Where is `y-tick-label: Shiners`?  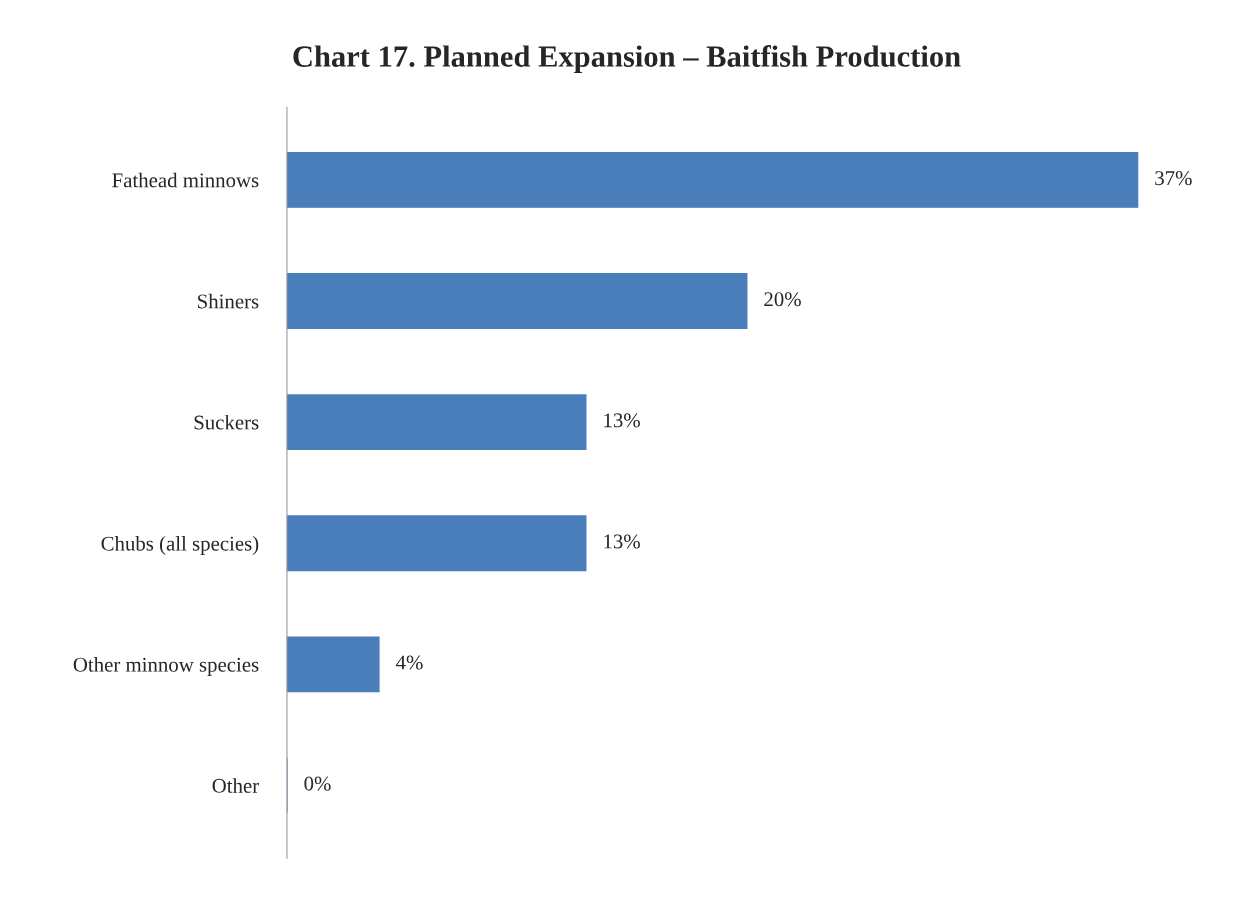 y-tick-label: Shiners is located at coordinates (228, 301).